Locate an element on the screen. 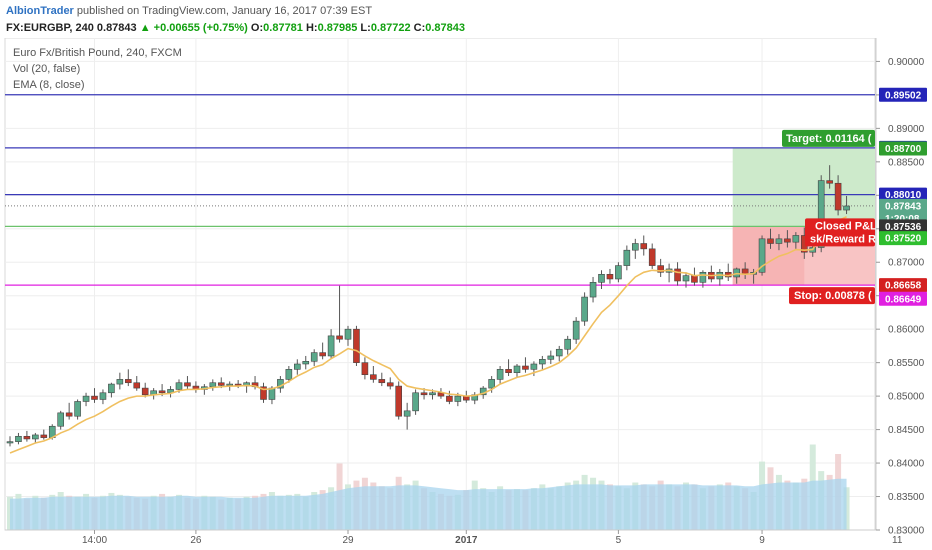 The image size is (932, 550). high-label: H: is located at coordinates (311, 28).